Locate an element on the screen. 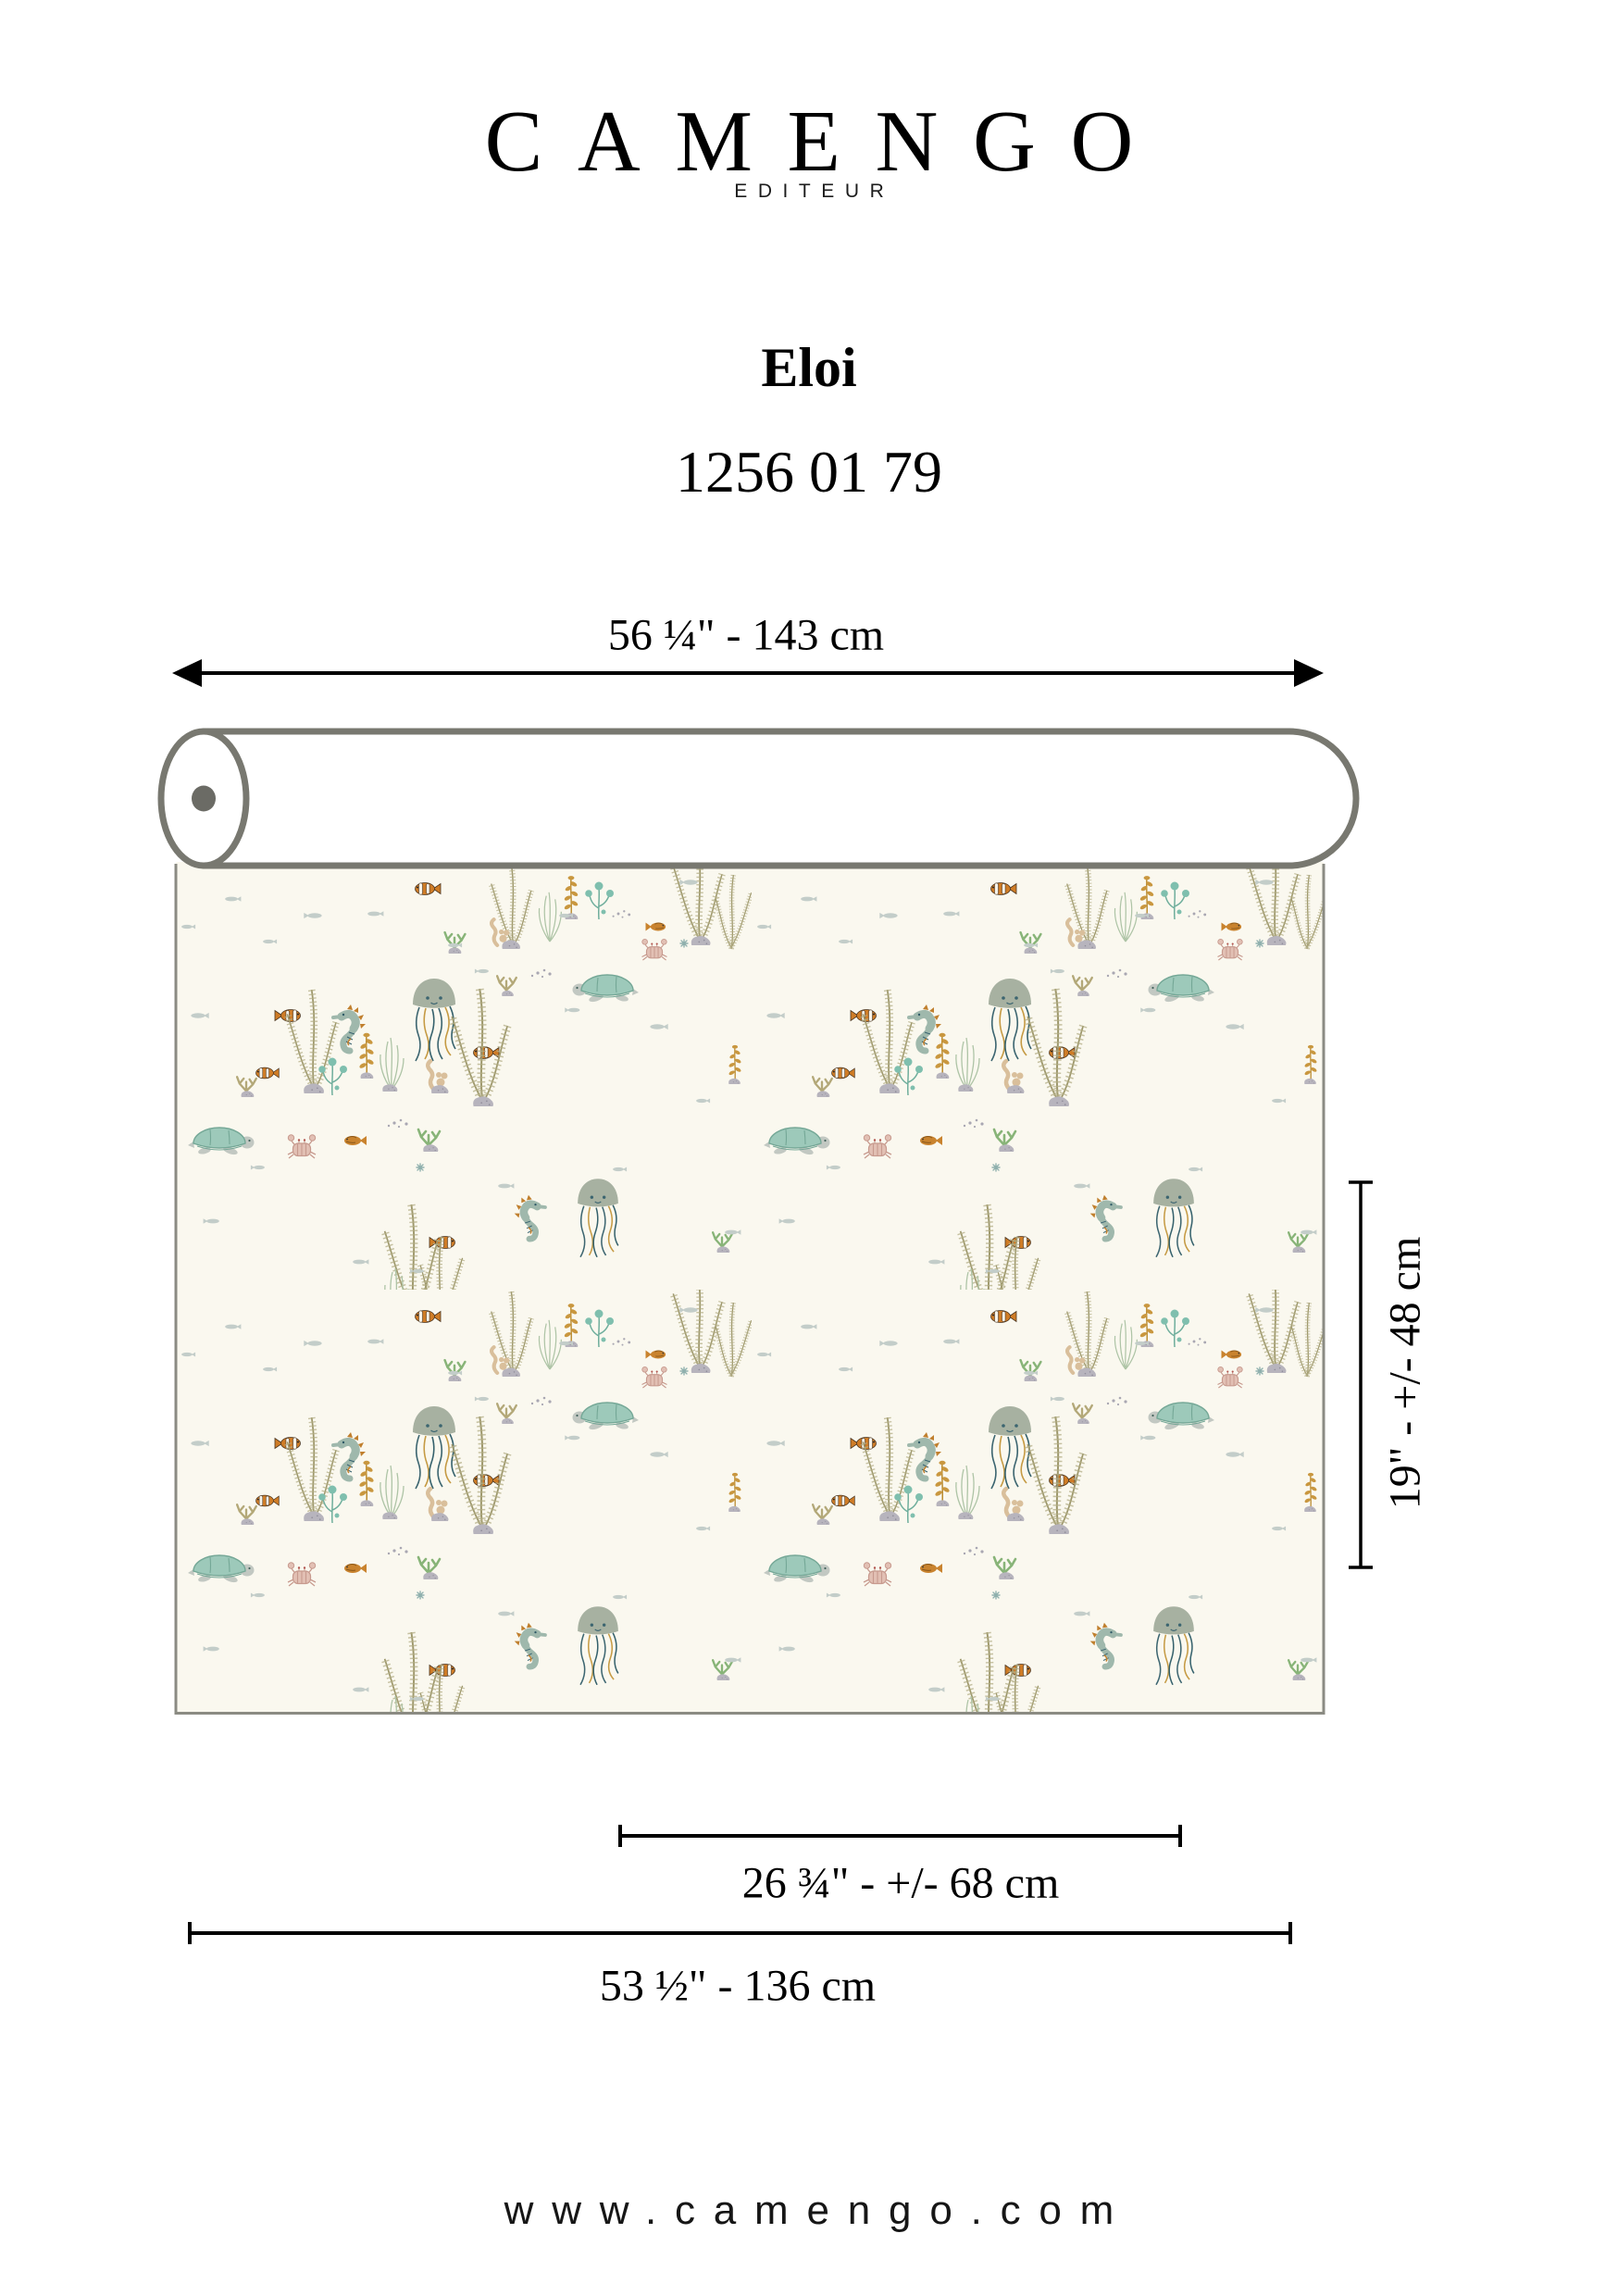  roll-core-dot is located at coordinates (204, 798).